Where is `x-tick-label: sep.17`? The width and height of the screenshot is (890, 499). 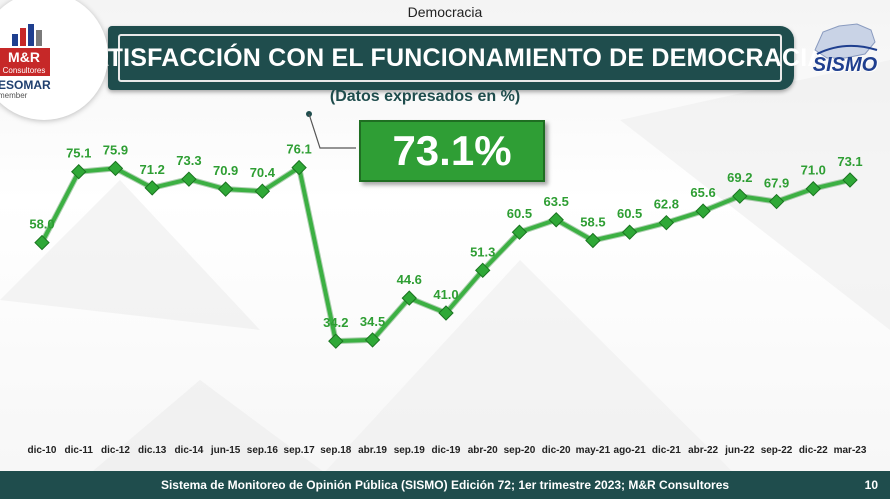 x-tick-label: sep.17 is located at coordinates (300, 450).